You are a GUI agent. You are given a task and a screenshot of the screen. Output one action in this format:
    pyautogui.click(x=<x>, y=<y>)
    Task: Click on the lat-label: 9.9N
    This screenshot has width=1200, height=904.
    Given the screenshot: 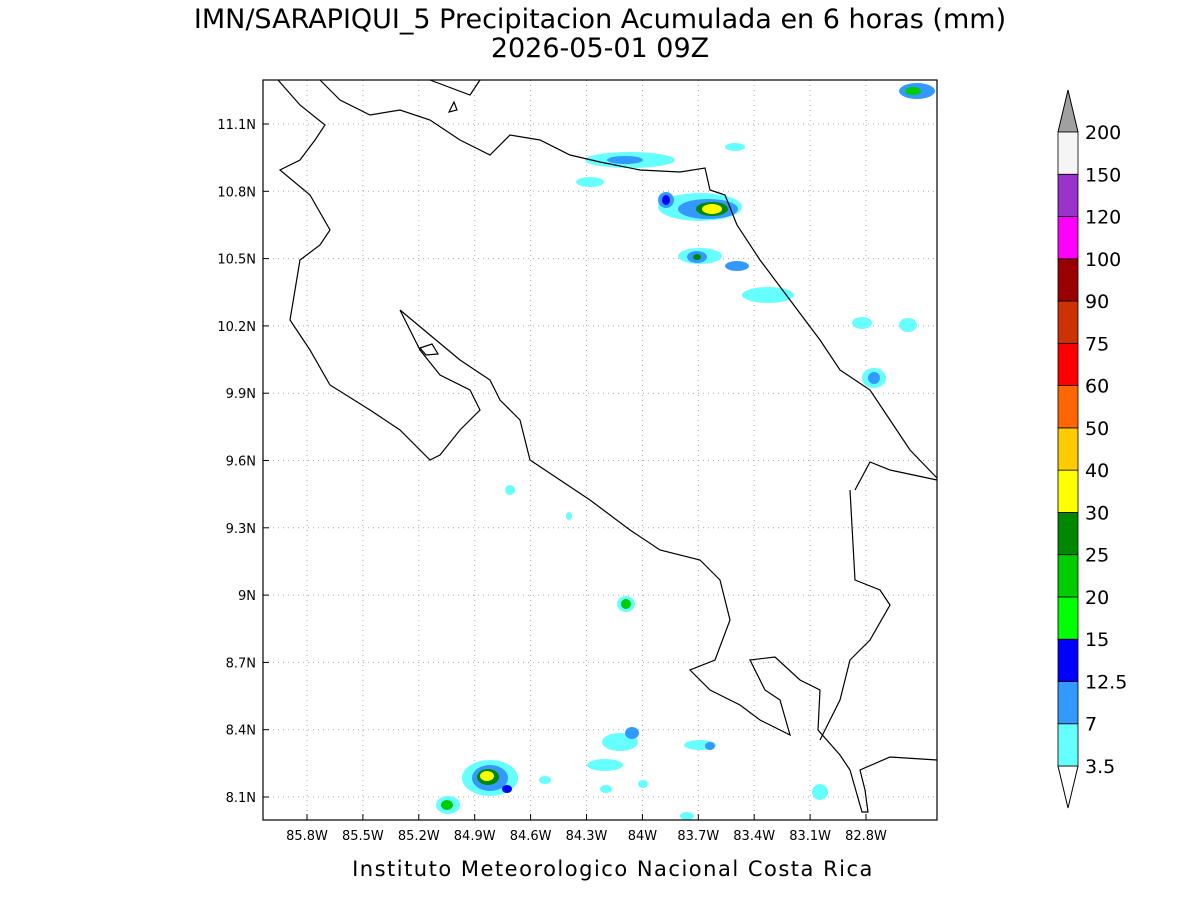 What is the action you would take?
    pyautogui.click(x=241, y=394)
    